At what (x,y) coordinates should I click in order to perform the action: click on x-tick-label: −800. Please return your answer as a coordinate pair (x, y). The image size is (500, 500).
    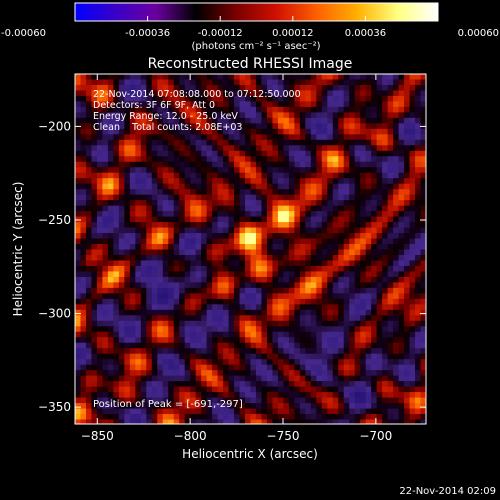
    Looking at the image, I should click on (190, 436).